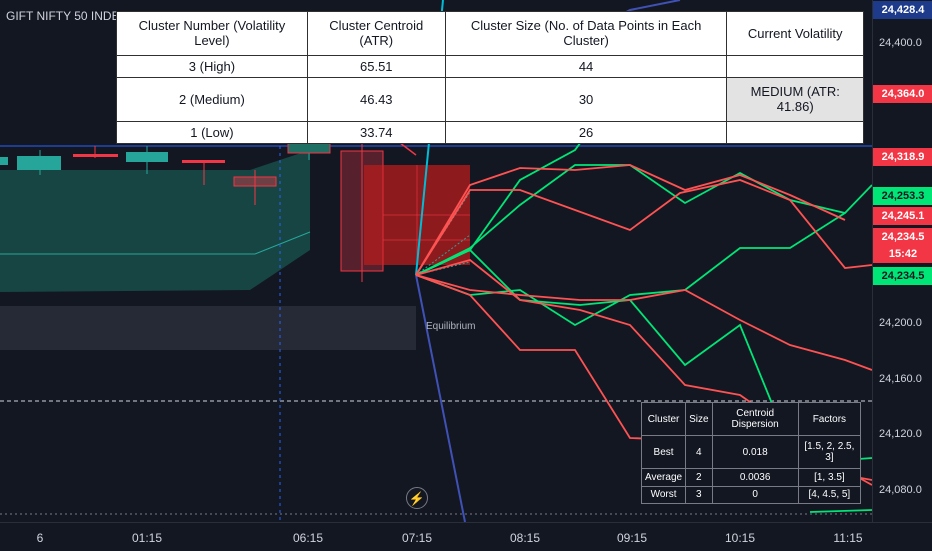 The width and height of the screenshot is (932, 551). Describe the element at coordinates (155, 221) in the screenshot. I see `teal-trend-fill` at that location.